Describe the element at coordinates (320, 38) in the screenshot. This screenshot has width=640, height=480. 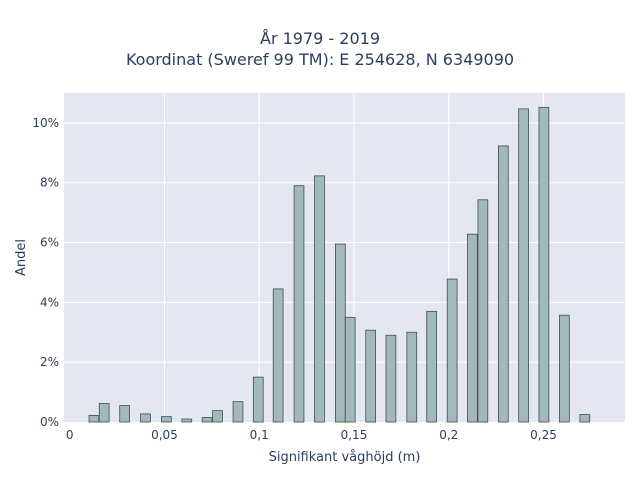
I see `chart-title-line-1: År 1979 - 2019` at that location.